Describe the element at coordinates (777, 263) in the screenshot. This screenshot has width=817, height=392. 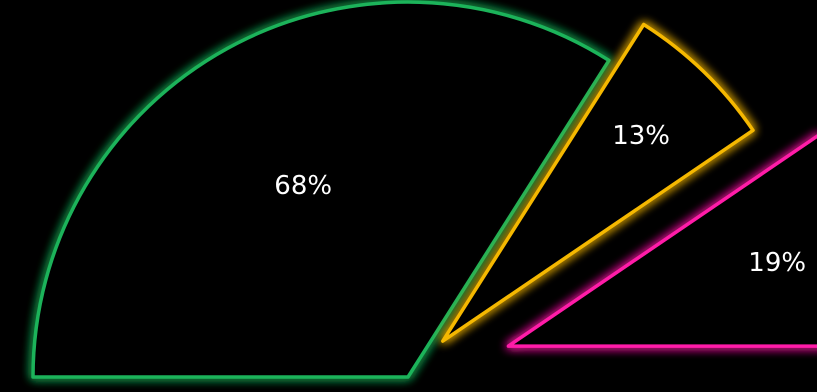
I see `slice-label-19: 19%` at that location.